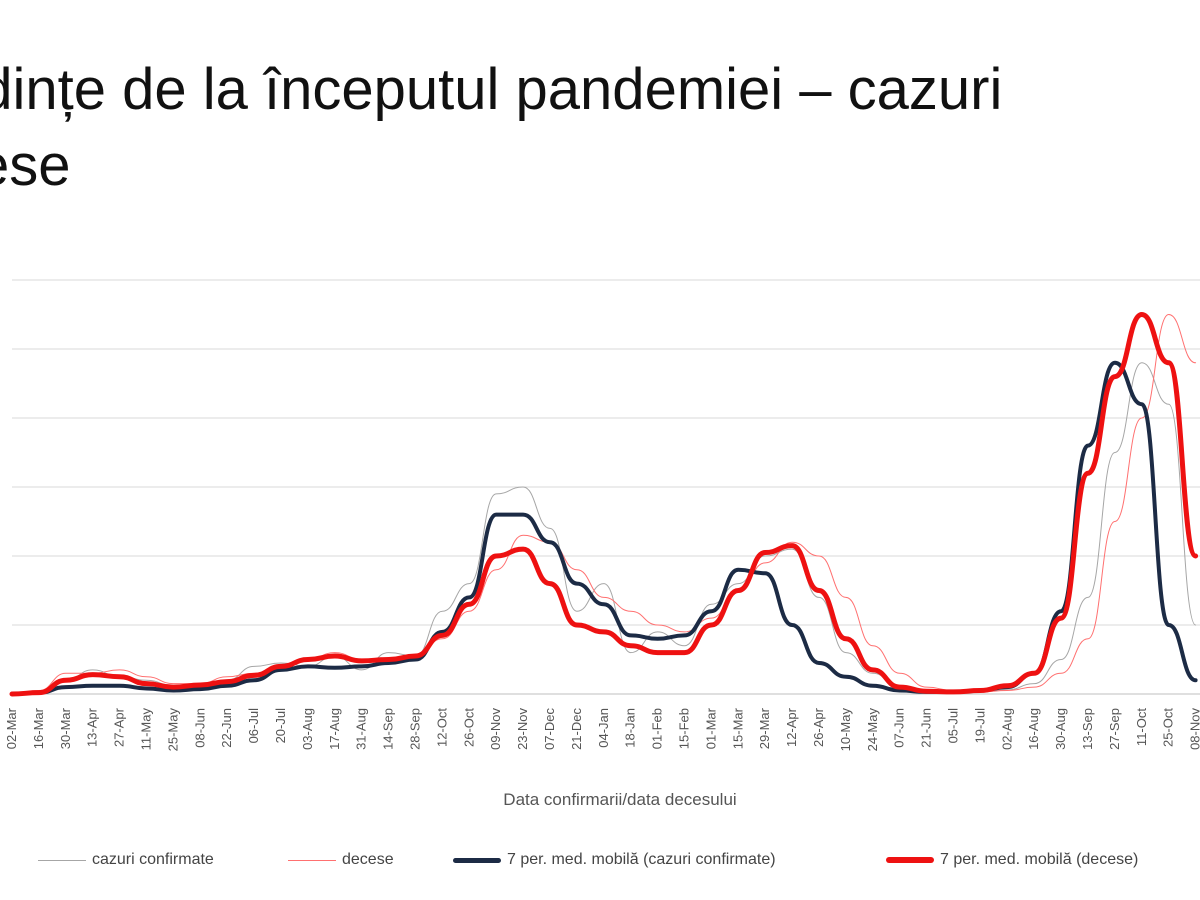  I want to click on x-axis-label: Data confirmarii/data decesului, so click(619, 799).